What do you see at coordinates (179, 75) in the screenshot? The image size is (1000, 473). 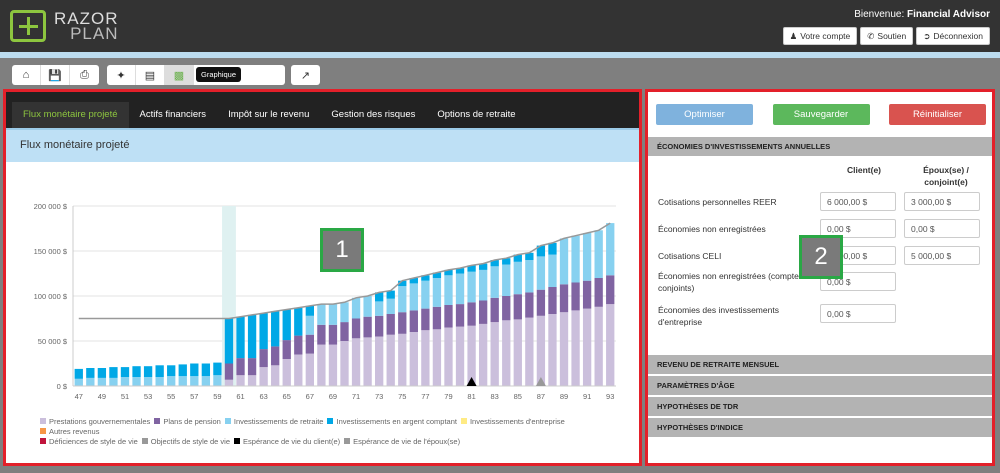 I see `bar-chart-icon: ▩` at bounding box center [179, 75].